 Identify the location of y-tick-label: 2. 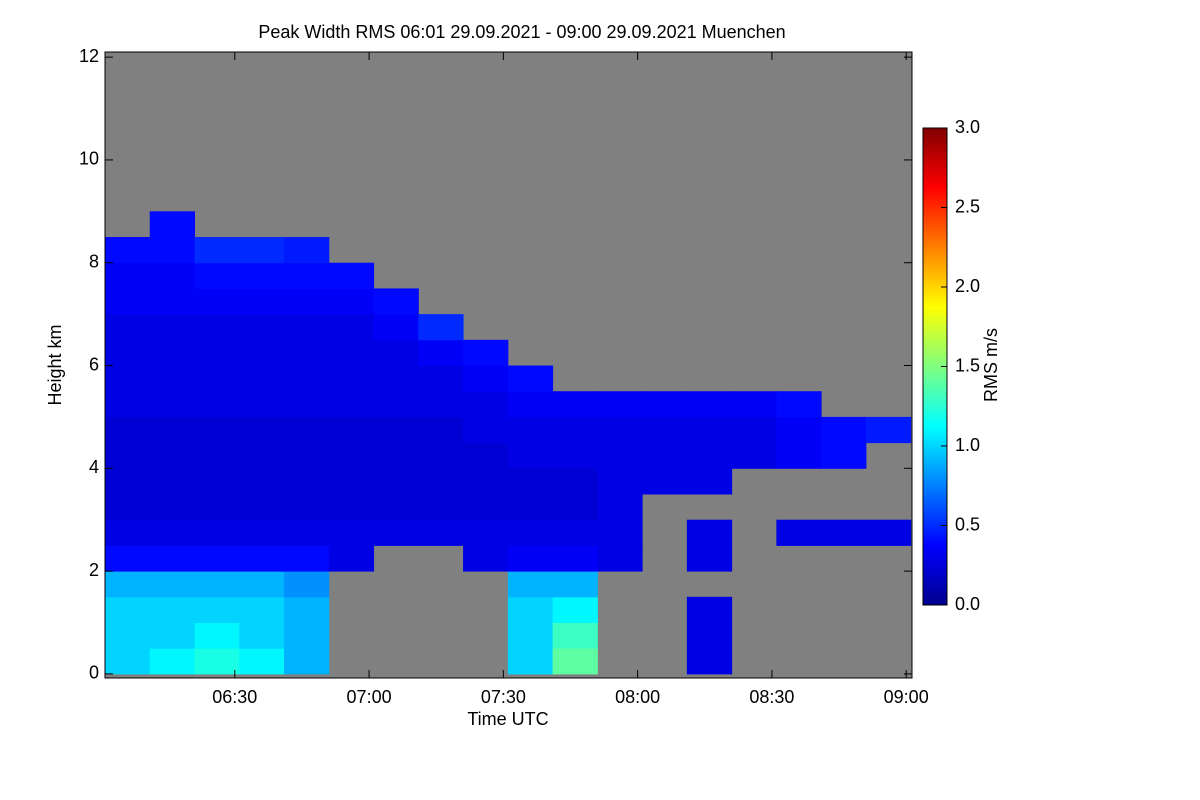
(94, 570).